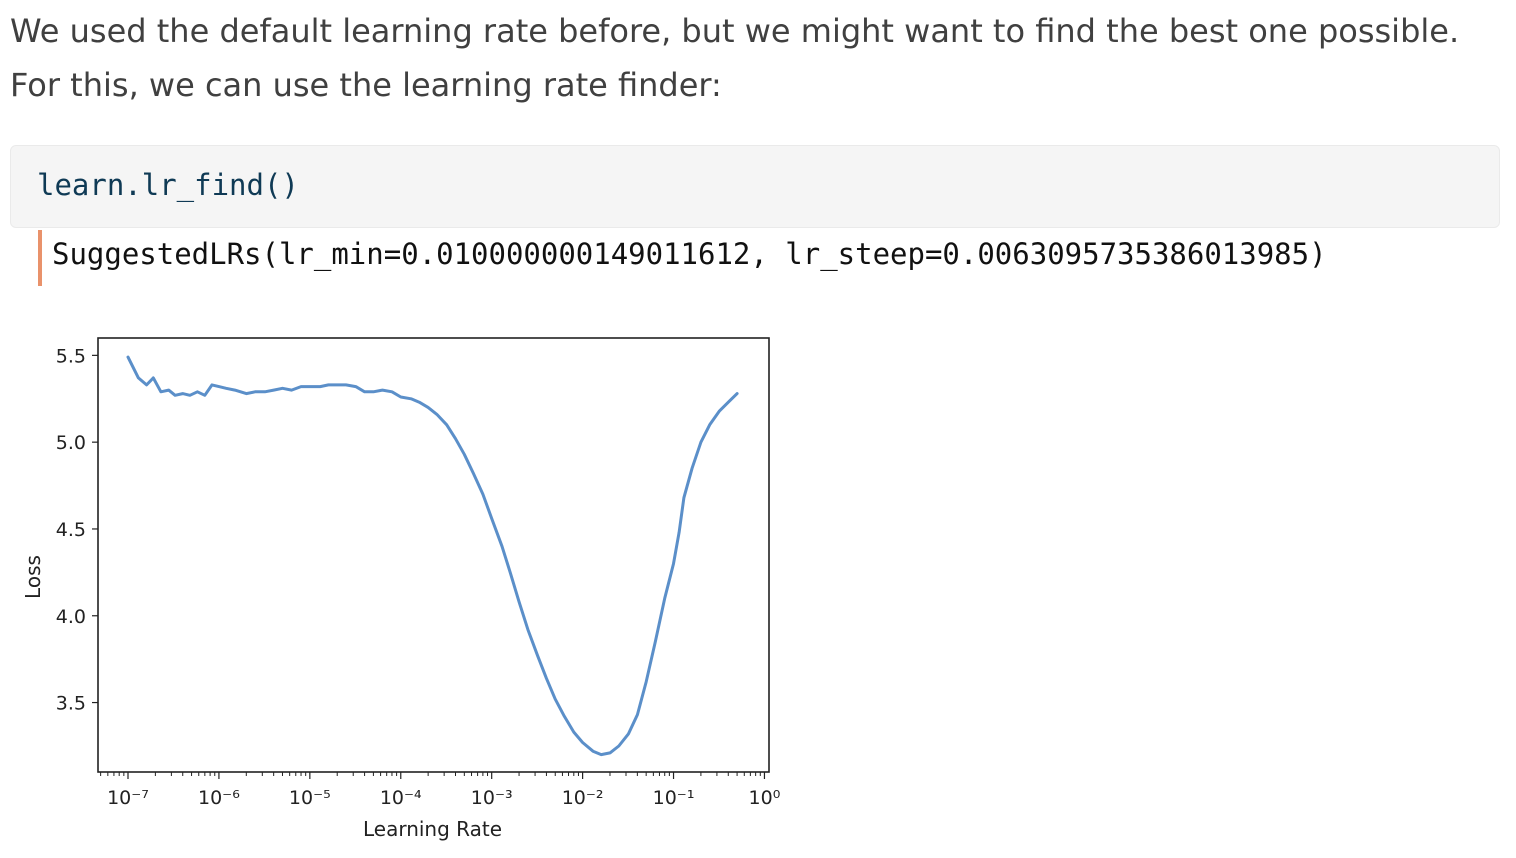  Describe the element at coordinates (755, 186) in the screenshot. I see `code-input-cell: learn.lr_find()` at that location.